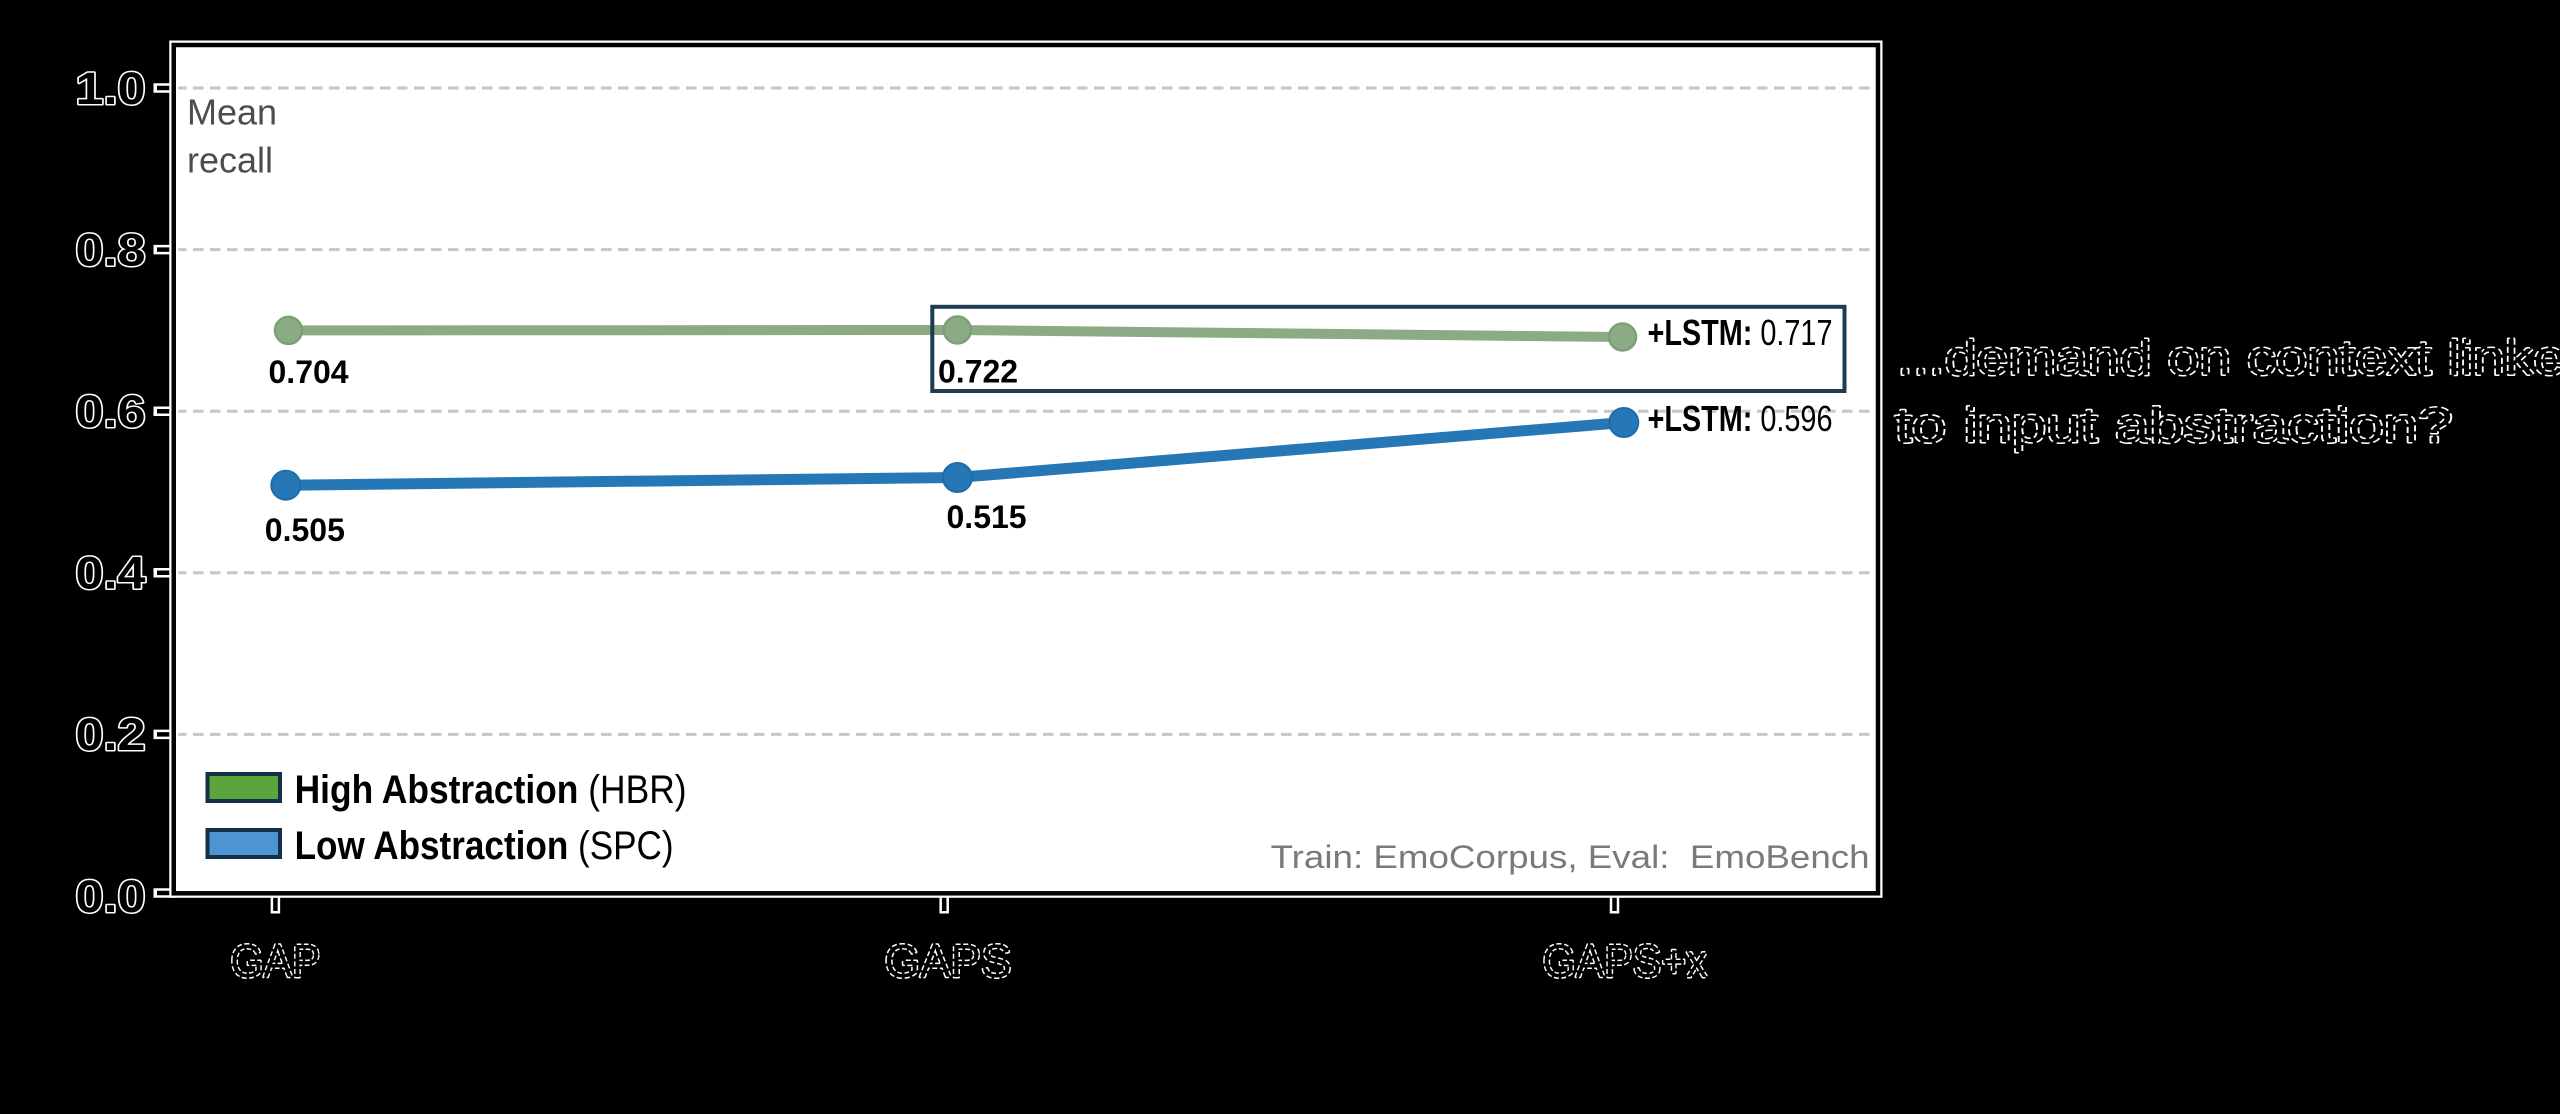 The height and width of the screenshot is (1114, 2560). What do you see at coordinates (111, 734) in the screenshot?
I see `svg-text: 0.2` at bounding box center [111, 734].